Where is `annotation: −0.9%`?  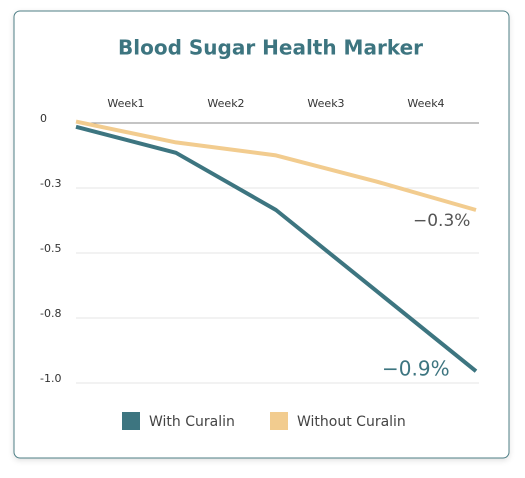 annotation: −0.9% is located at coordinates (416, 369).